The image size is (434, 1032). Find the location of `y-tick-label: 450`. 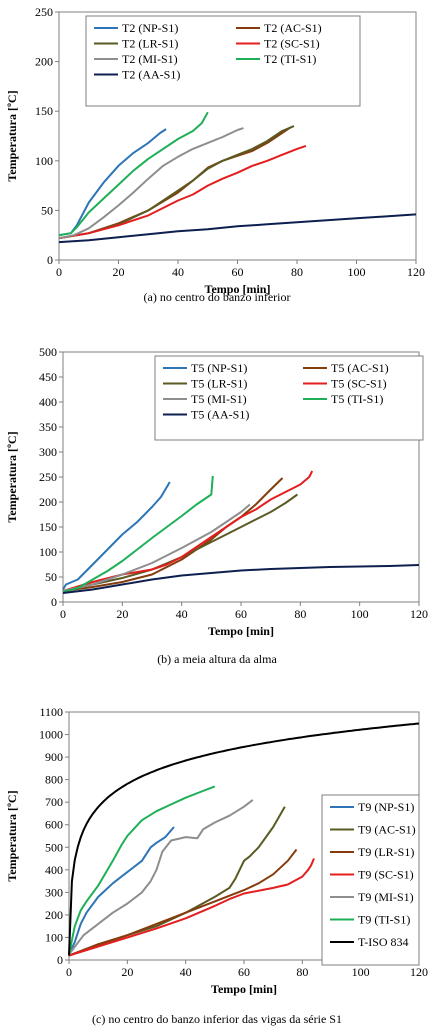

y-tick-label: 450 is located at coordinates (48, 377).